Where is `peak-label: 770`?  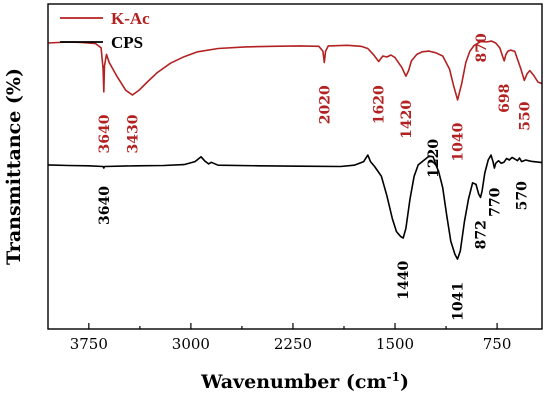
peak-label: 770 is located at coordinates (495, 201).